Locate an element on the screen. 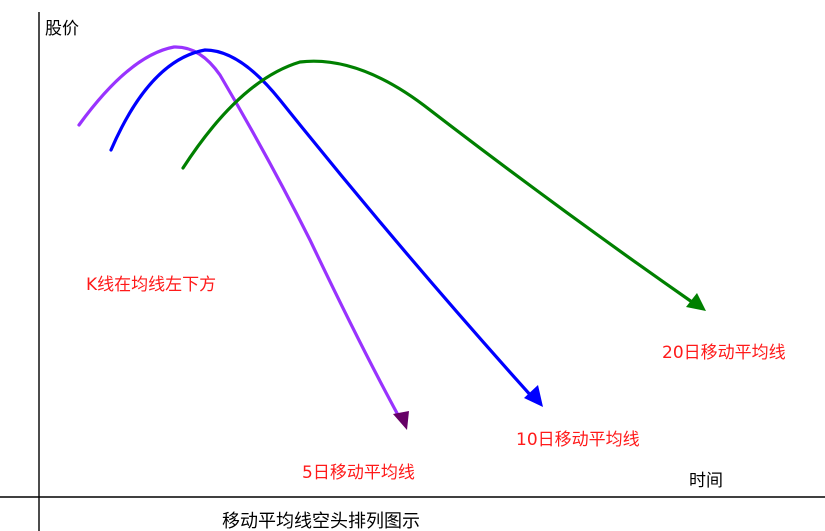 The height and width of the screenshot is (531, 825). annotation-text: K线在均线左下方 is located at coordinates (151, 285).